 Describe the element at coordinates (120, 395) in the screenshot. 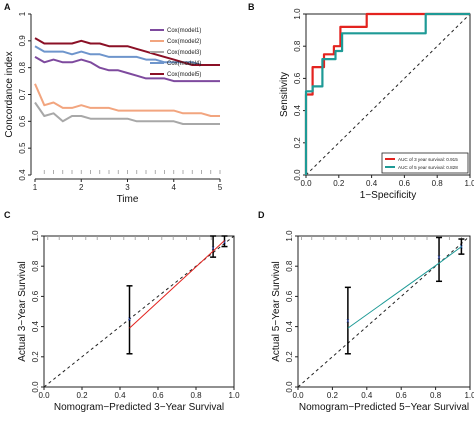

I see `pc-x-tick-label: 0.4` at that location.